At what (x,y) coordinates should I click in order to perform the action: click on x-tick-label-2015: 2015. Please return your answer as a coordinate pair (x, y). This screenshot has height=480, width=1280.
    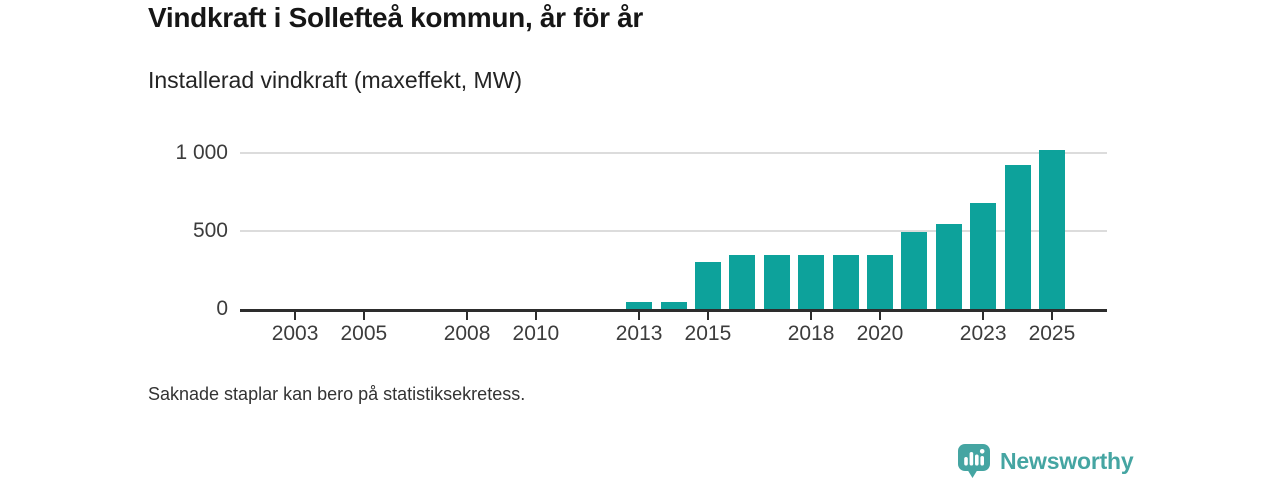
    Looking at the image, I should click on (708, 333).